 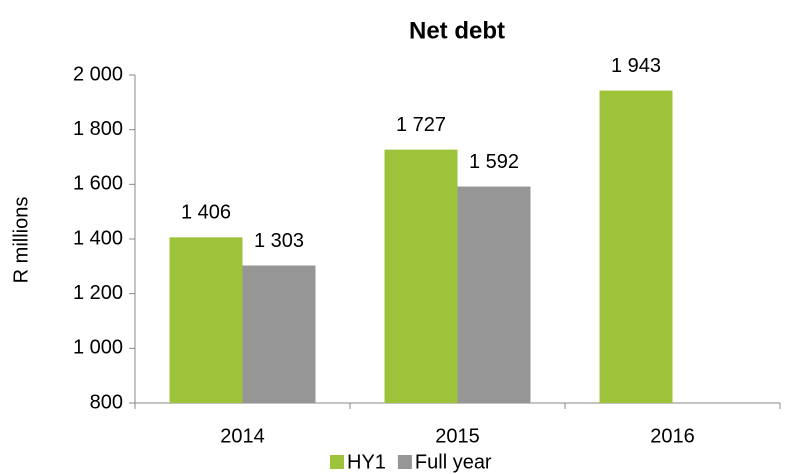 I want to click on y-axis-label: R millions, so click(x=21, y=240).